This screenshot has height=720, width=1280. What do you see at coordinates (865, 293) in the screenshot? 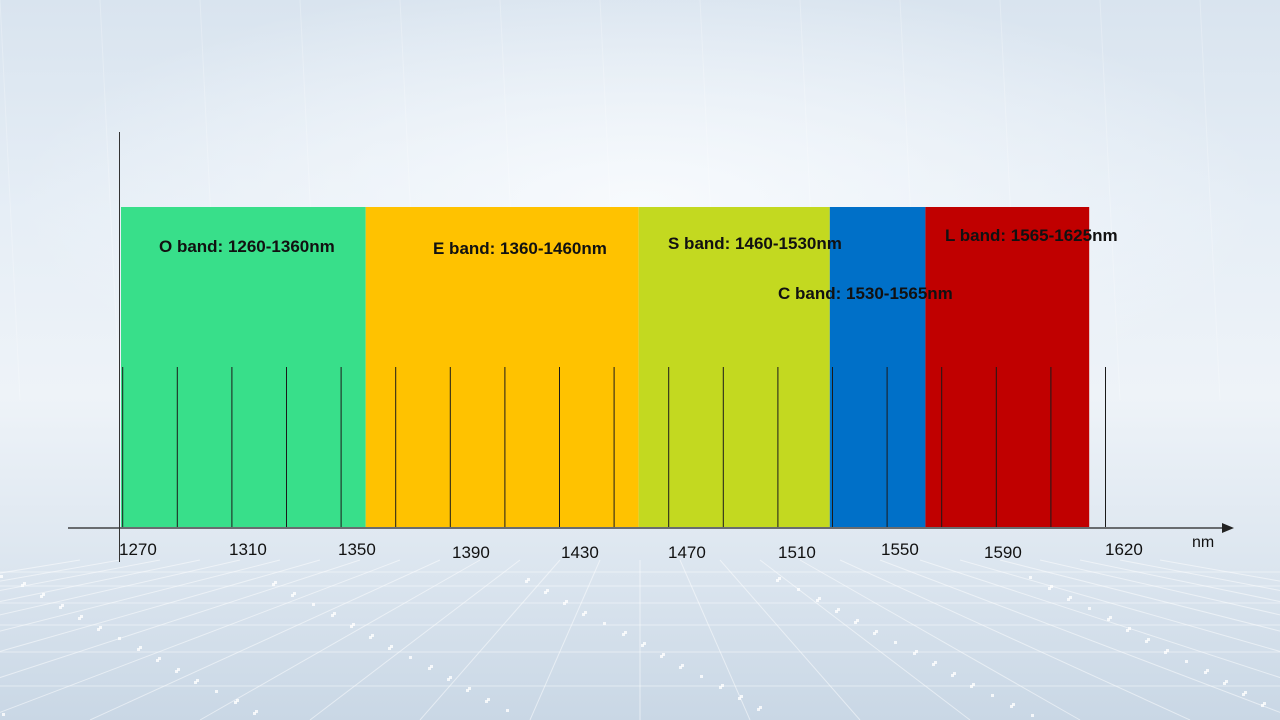
I see `band-label-c: C band: 1530-1565nm` at bounding box center [865, 293].